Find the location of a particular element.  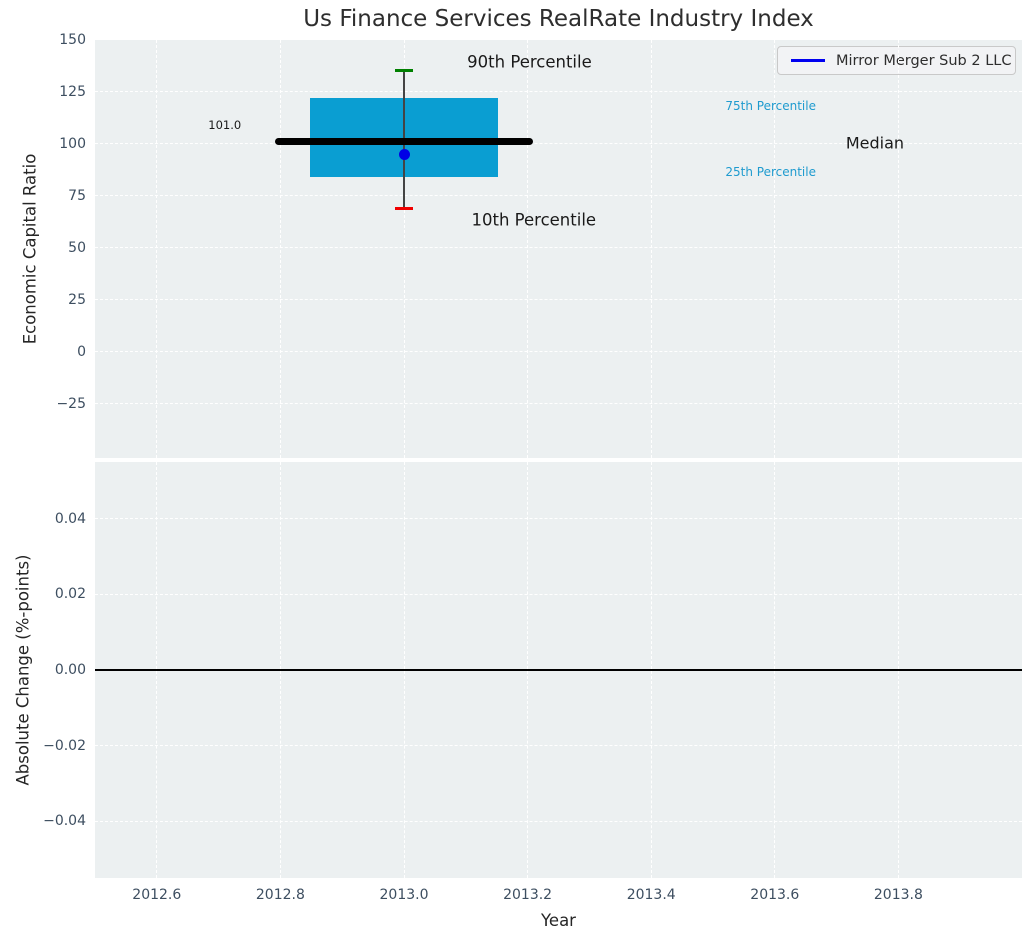

y-tick-label-top: −25 is located at coordinates (71, 403).